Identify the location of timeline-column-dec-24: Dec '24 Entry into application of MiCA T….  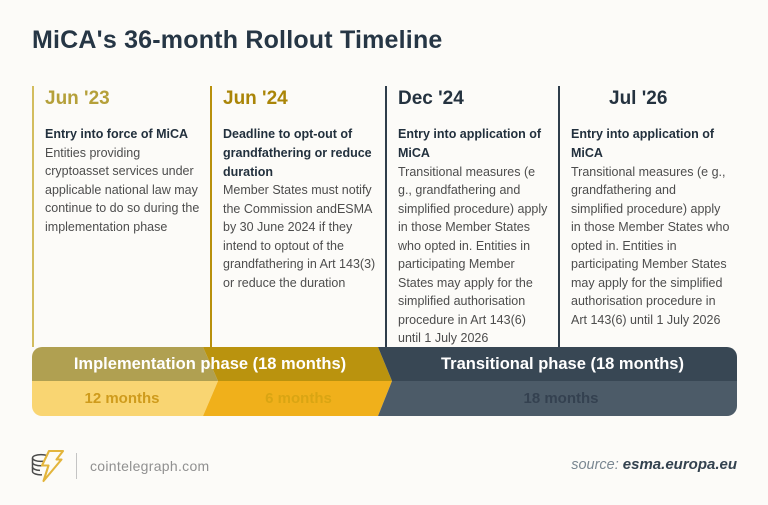
(471, 216).